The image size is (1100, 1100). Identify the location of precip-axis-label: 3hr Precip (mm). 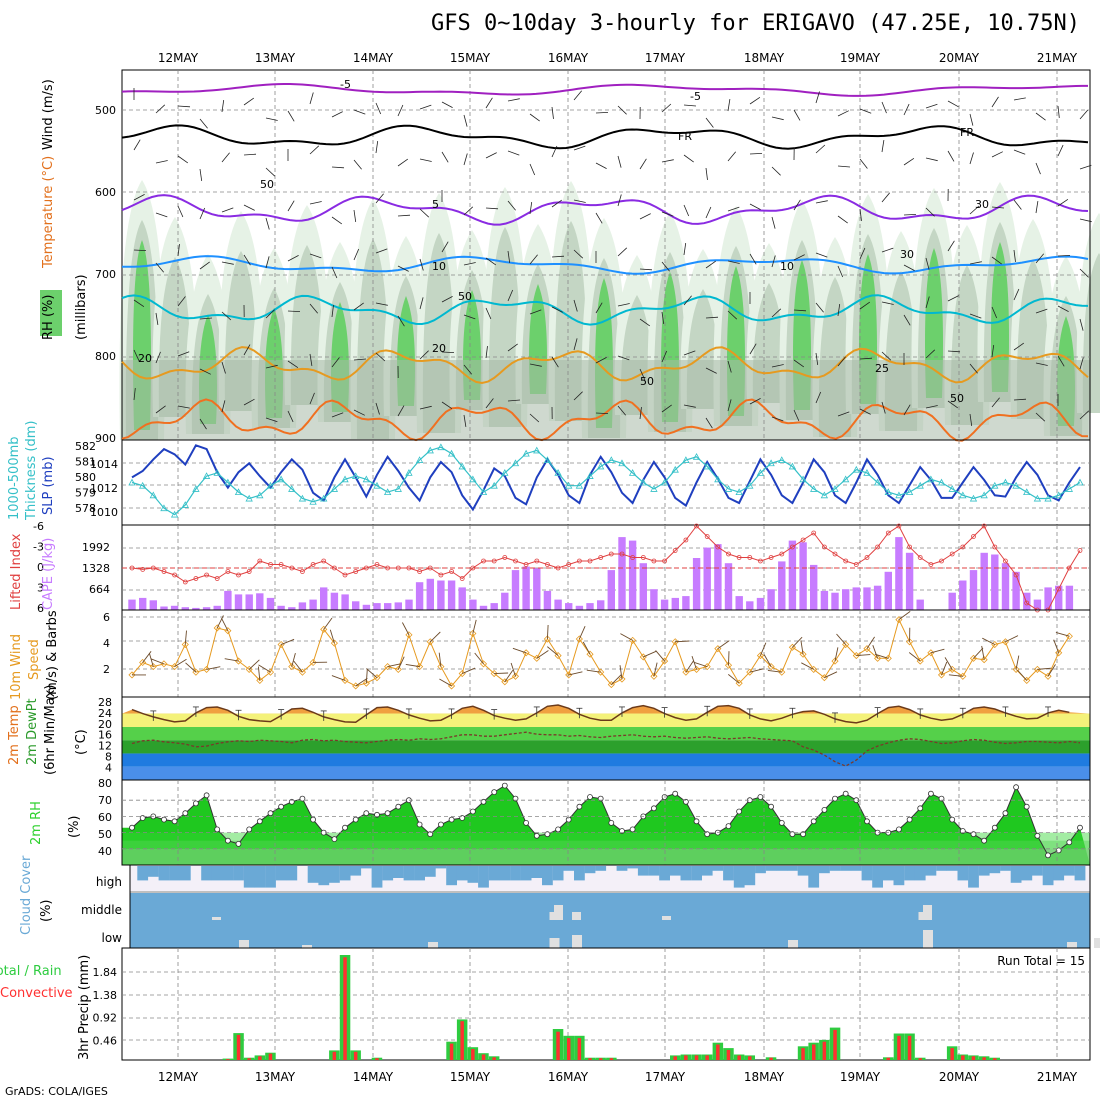
(84, 1007).